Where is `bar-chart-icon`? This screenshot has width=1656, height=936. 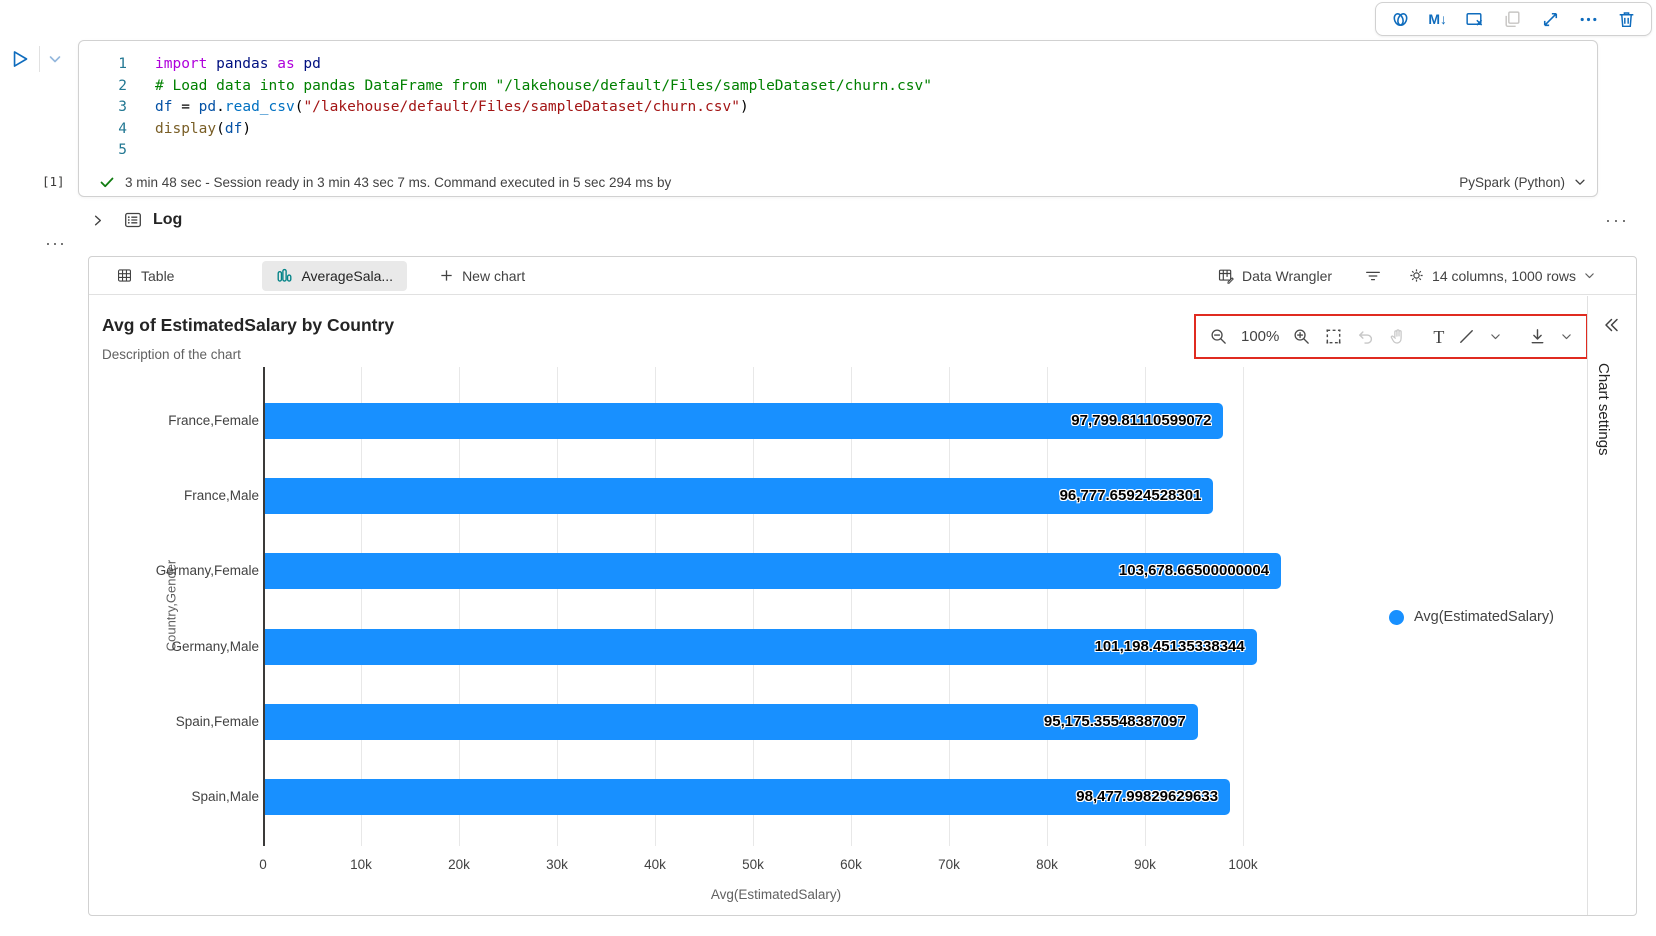 bar-chart-icon is located at coordinates (284, 275).